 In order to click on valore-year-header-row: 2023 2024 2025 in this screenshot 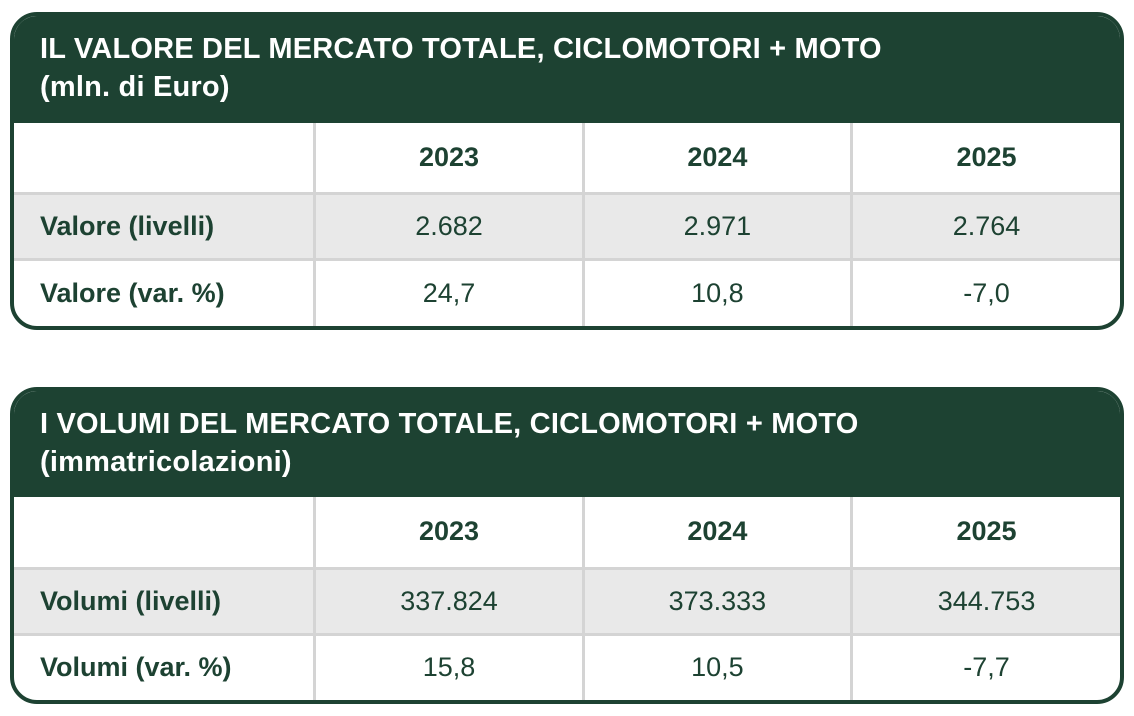, I will do `click(567, 158)`.